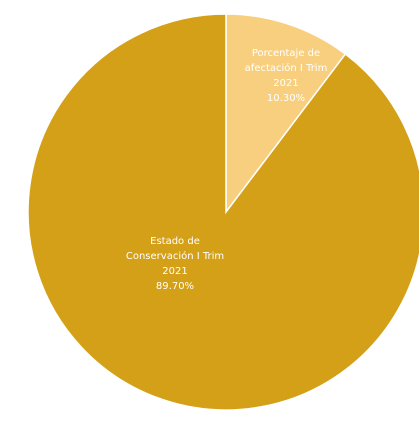 The height and width of the screenshot is (421, 419). Describe the element at coordinates (286, 53) in the screenshot. I see `pie-slice-label-line: Porcentaje de` at that location.